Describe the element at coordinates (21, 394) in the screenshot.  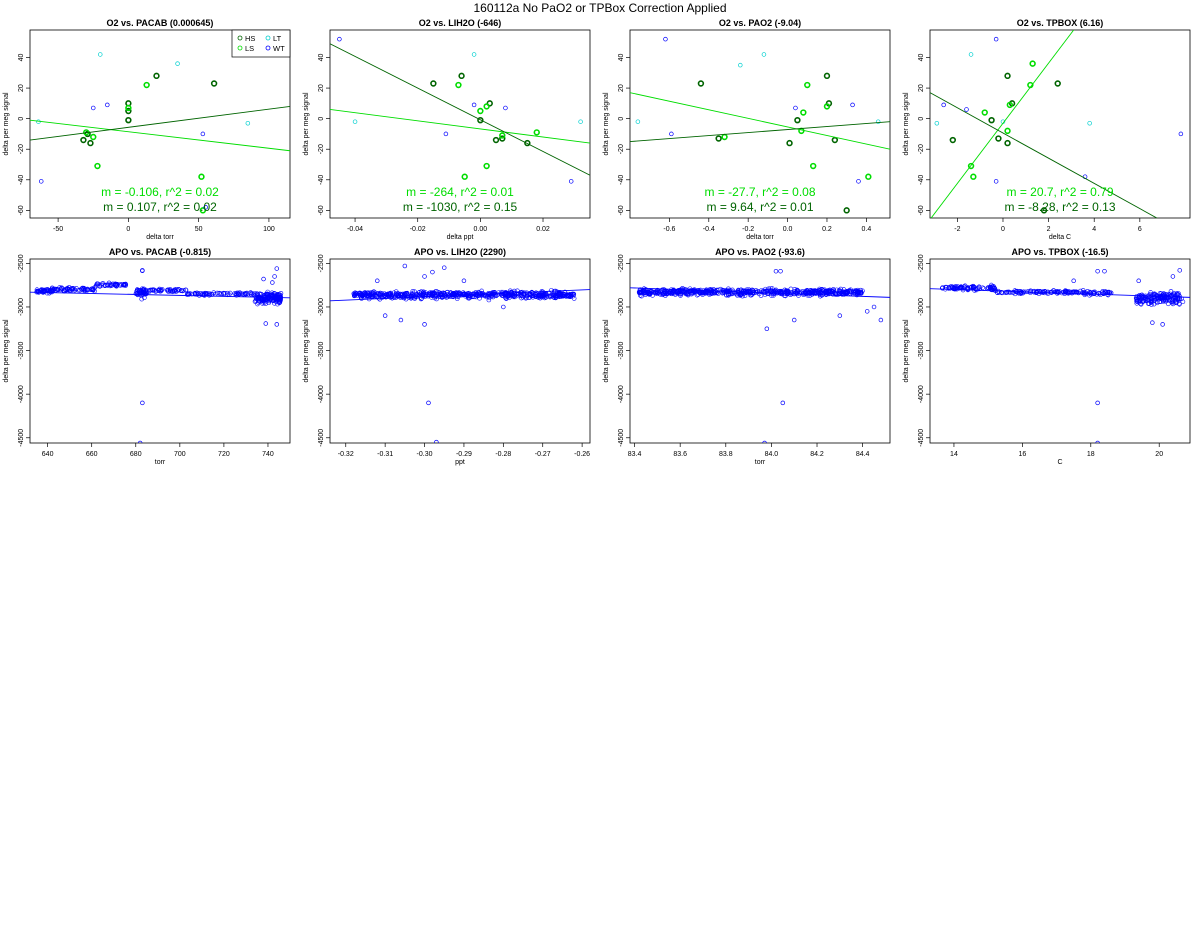
I see `y-tick-label: -4000` at that location.